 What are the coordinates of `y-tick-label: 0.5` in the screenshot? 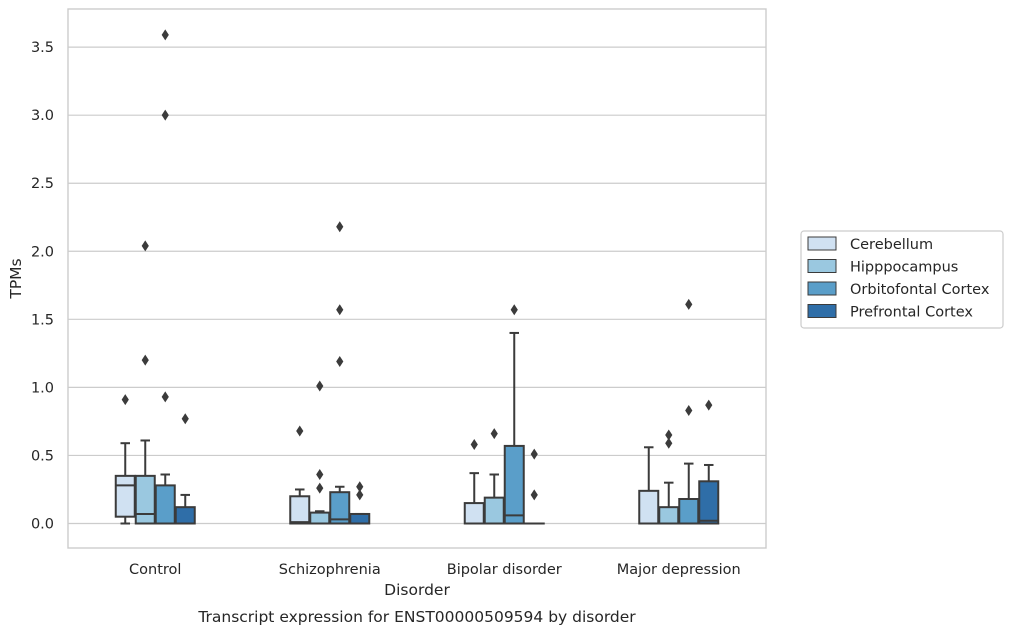 It's located at (42, 456).